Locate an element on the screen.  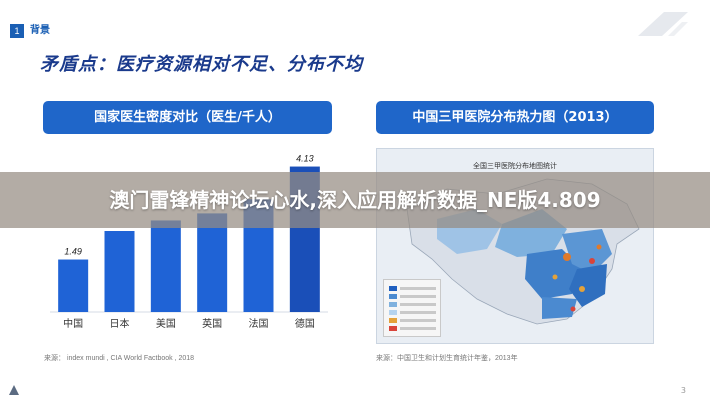
x-tick-label-1: 日本 is located at coordinates (120, 323).